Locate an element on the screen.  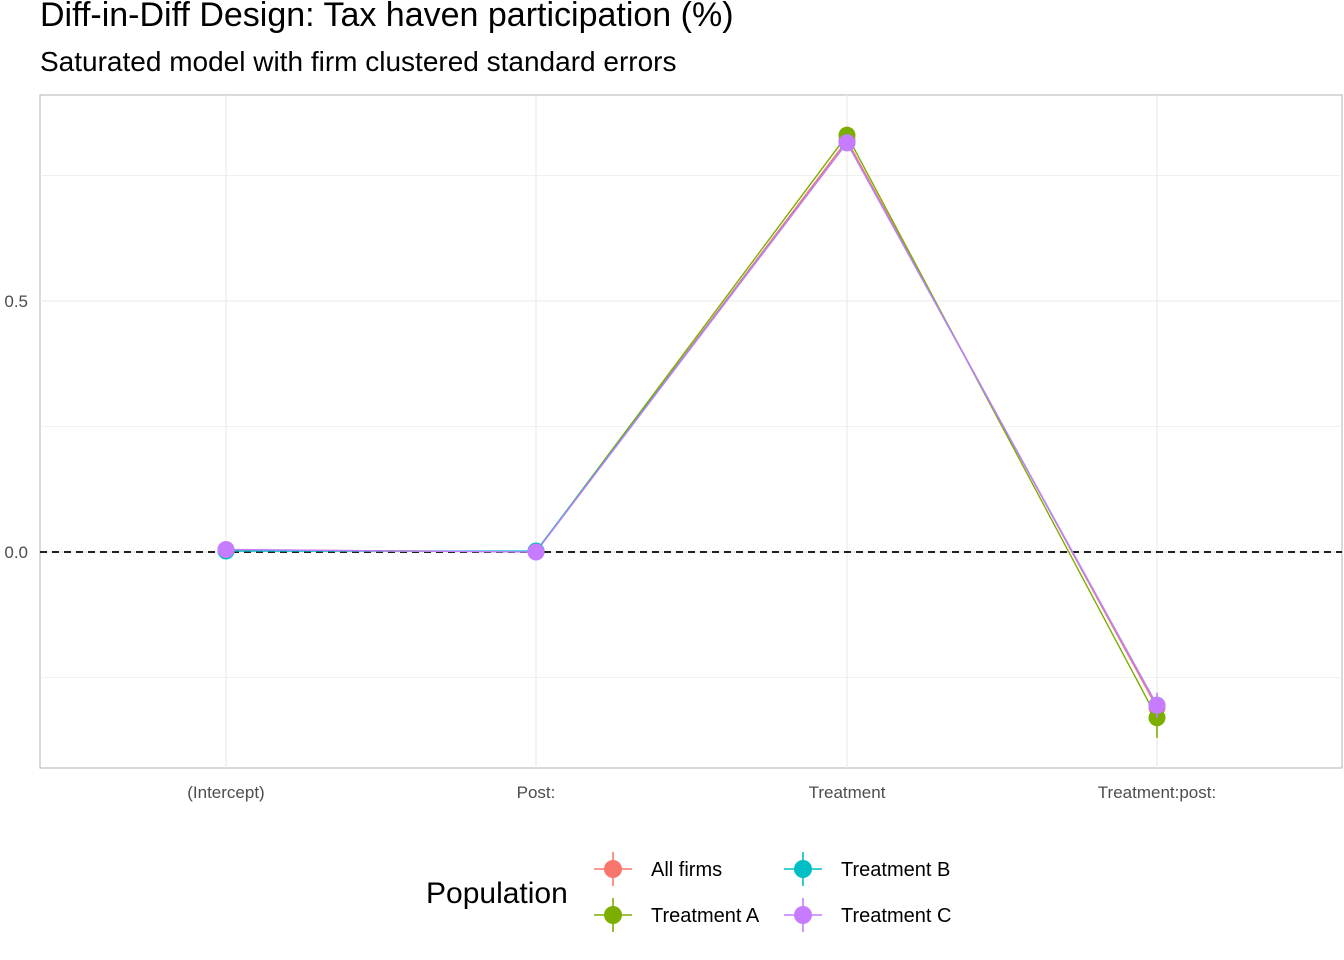
y-tick-label: 0.0 is located at coordinates (16, 552).